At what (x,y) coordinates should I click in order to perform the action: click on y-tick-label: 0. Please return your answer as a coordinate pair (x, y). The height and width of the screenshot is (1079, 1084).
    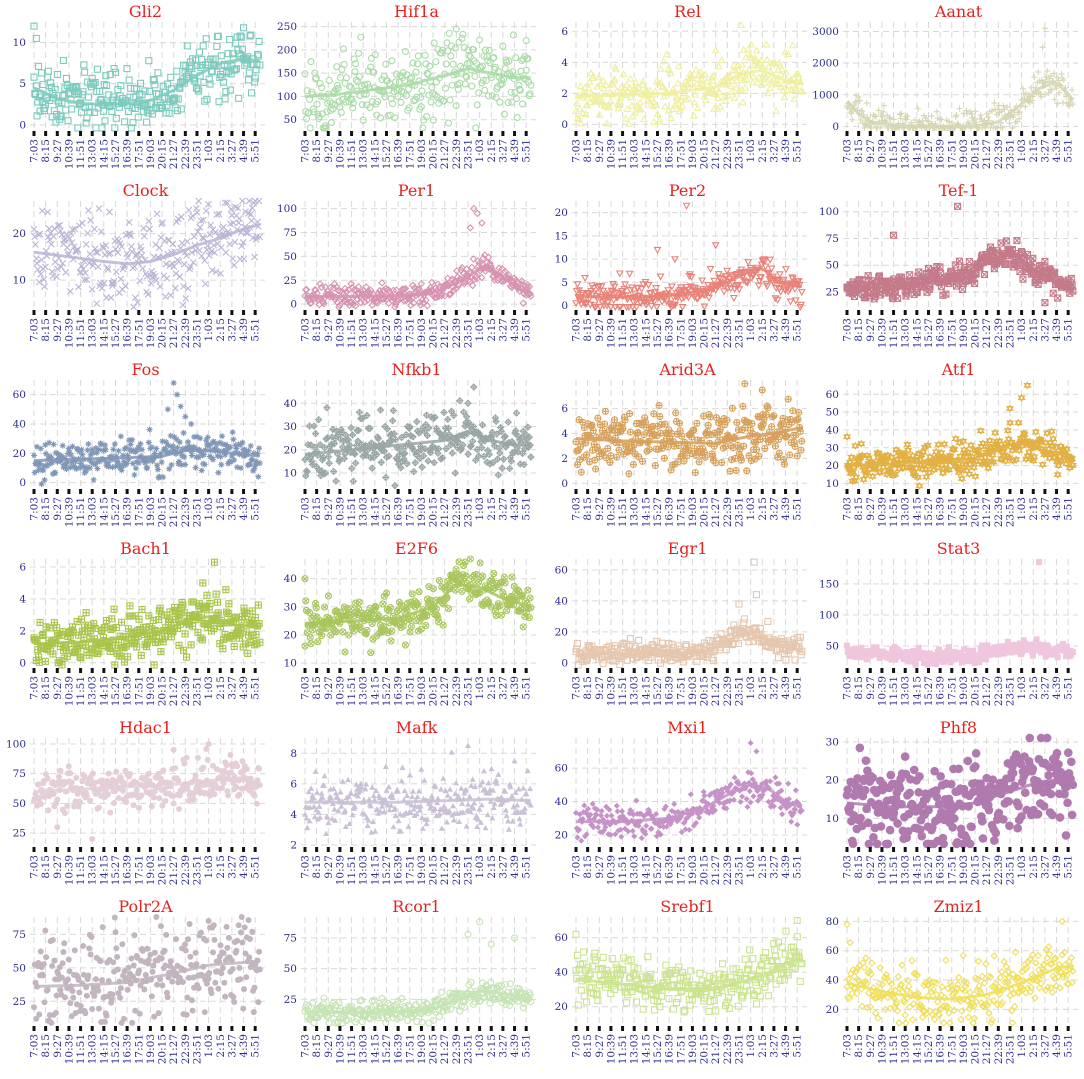
    Looking at the image, I should click on (564, 484).